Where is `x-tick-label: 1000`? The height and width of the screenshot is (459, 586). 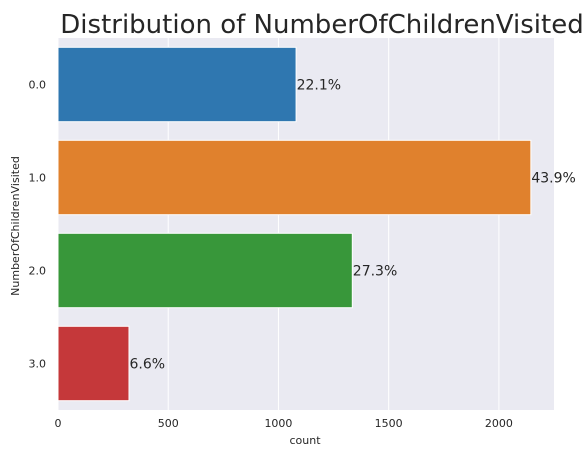 x-tick-label: 1000 is located at coordinates (278, 423).